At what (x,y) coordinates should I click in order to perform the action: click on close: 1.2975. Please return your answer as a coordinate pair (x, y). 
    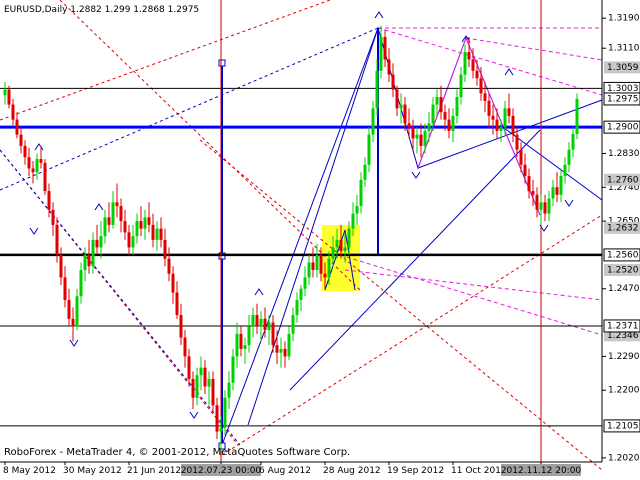
    Looking at the image, I should click on (184, 10).